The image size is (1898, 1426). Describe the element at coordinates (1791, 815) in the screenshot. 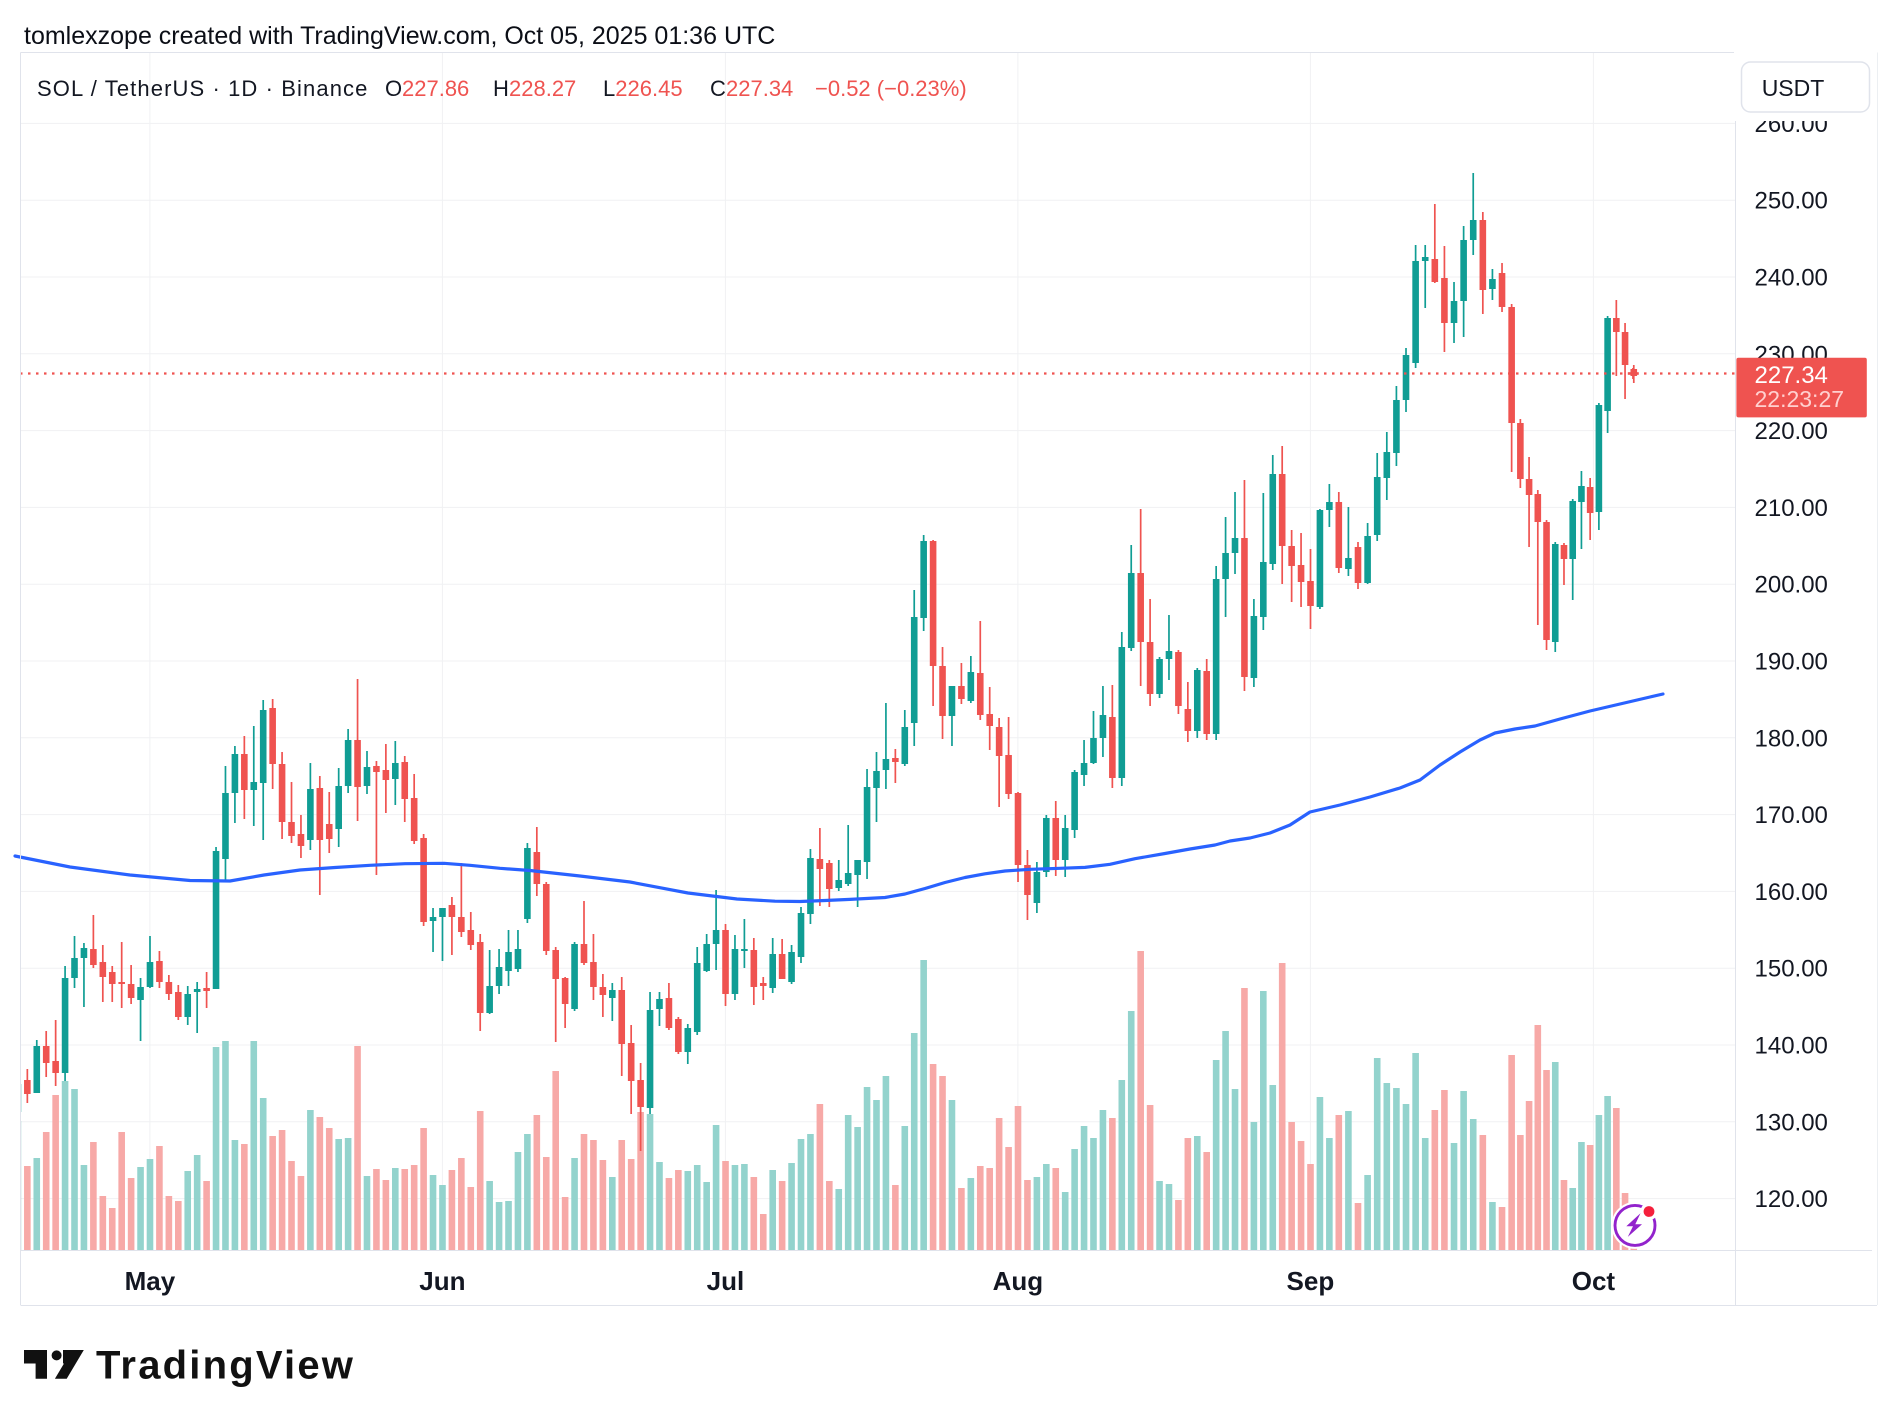

I see `svg-text: 170.00` at that location.